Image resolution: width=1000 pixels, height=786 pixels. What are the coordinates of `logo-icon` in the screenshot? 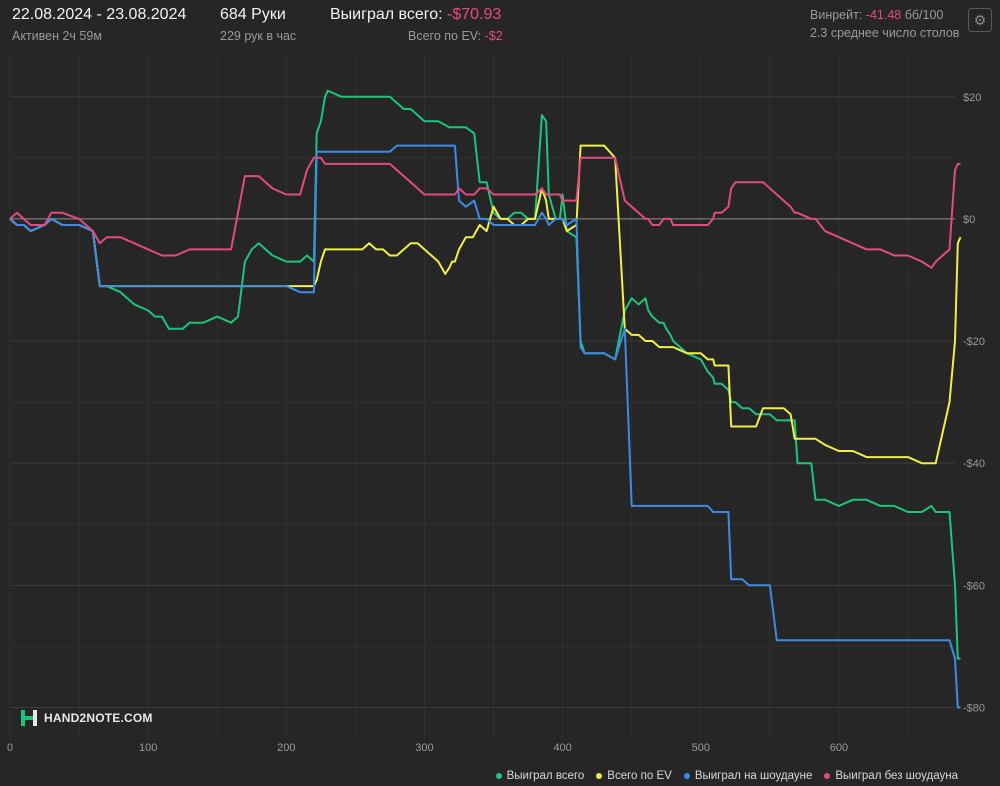 It's located at (29, 718).